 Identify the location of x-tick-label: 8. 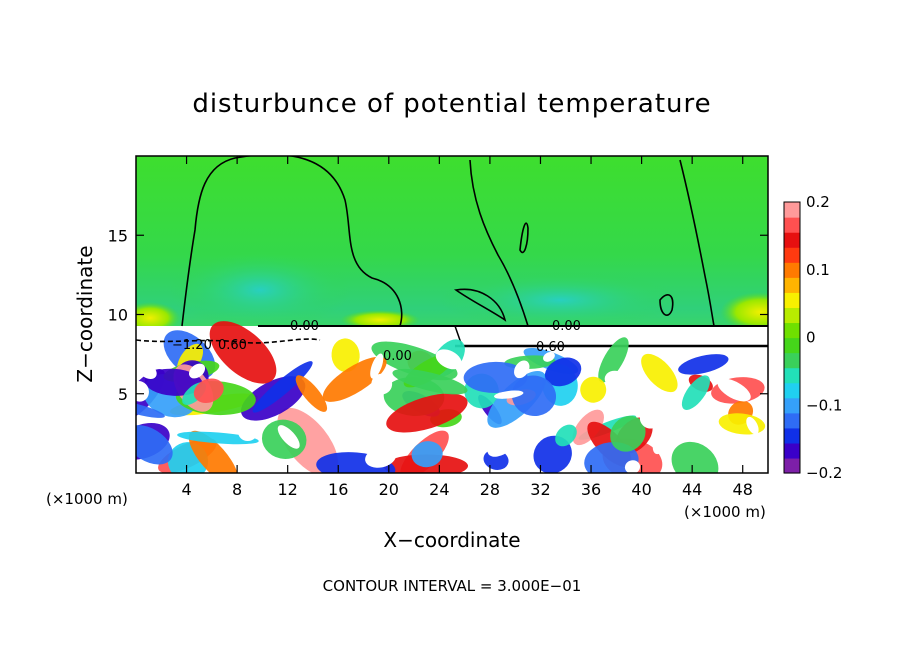
(237, 489).